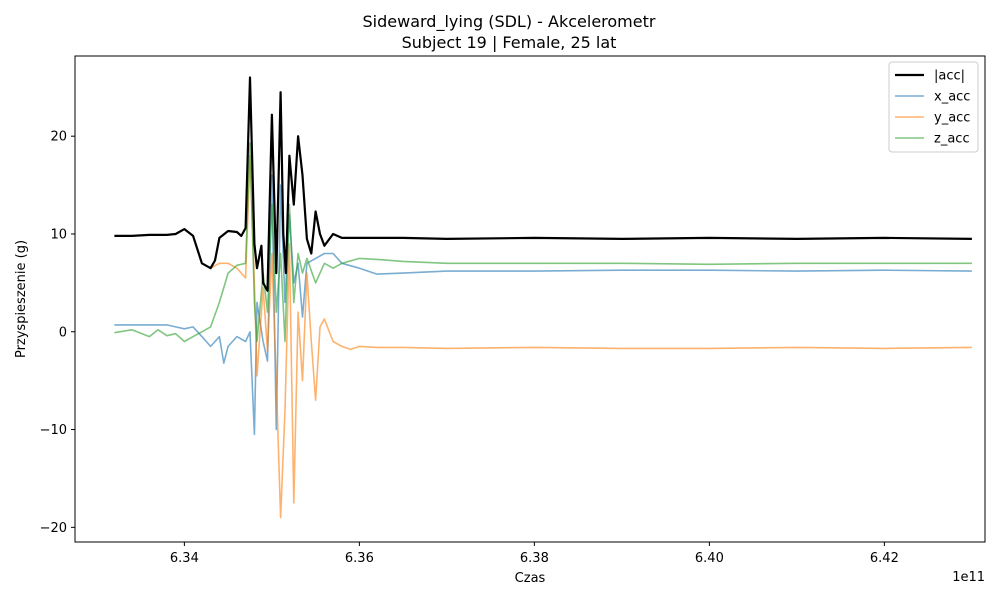 This screenshot has height=600, width=1000. I want to click on x-axis-label: Czas, so click(530, 578).